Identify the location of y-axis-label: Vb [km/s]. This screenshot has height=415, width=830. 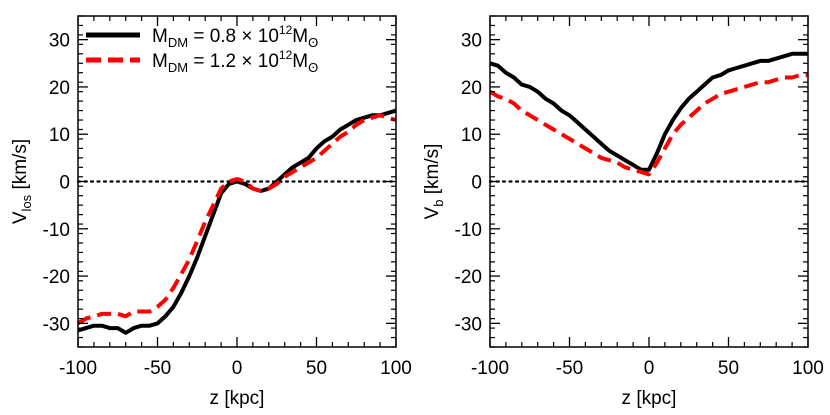
(434, 182).